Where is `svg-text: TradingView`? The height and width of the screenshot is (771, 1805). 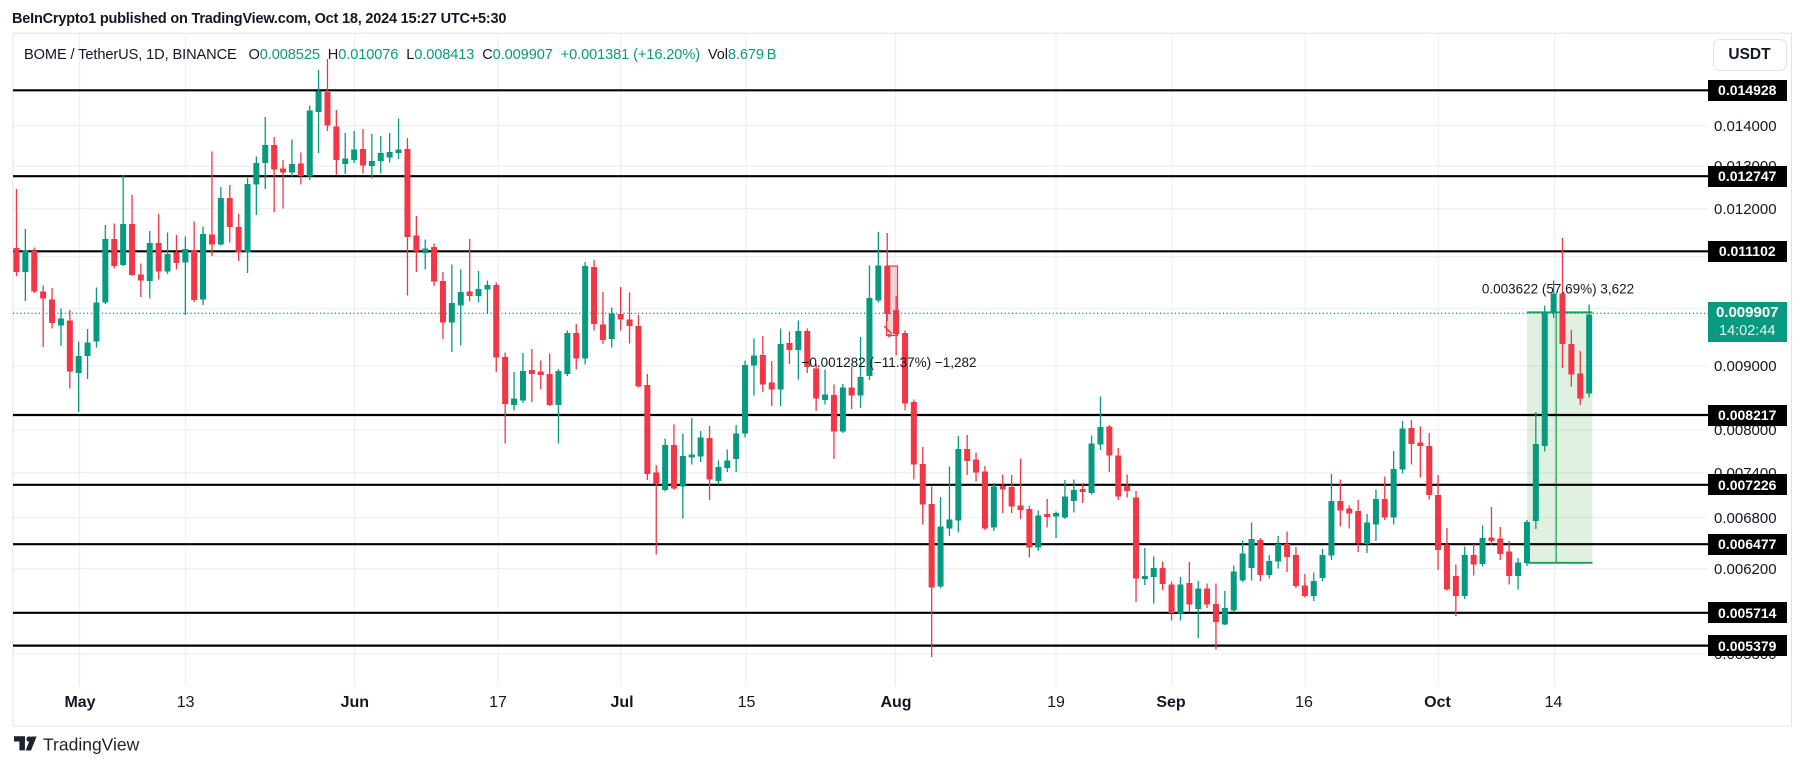
svg-text: TradingView is located at coordinates (91, 745).